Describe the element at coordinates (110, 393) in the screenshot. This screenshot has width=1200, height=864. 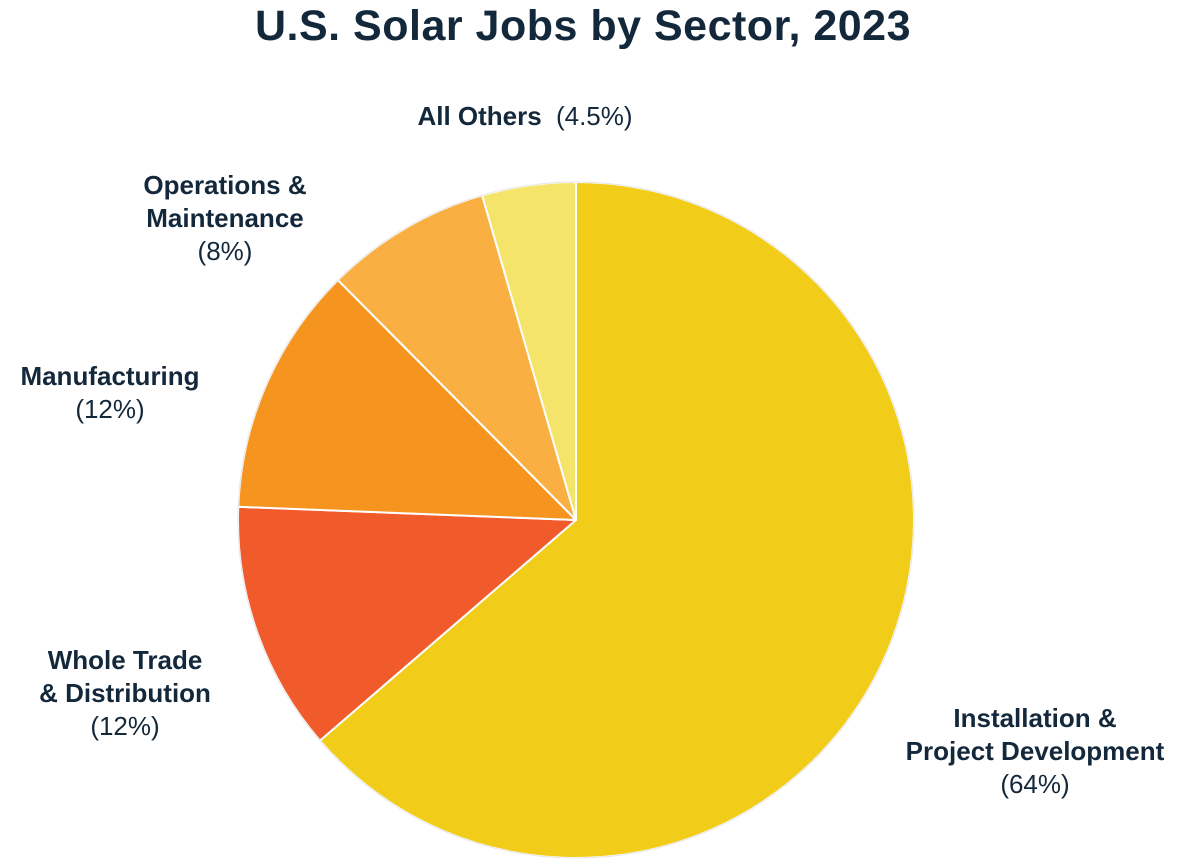
I see `slice-label-manufacturing: Manufacturing (12%)` at that location.